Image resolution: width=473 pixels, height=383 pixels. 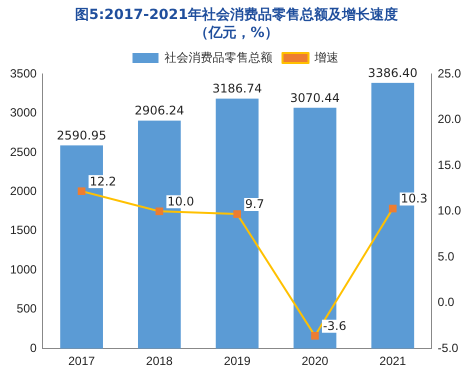 I want to click on y2-tick-label: 15.0, so click(x=450, y=165).